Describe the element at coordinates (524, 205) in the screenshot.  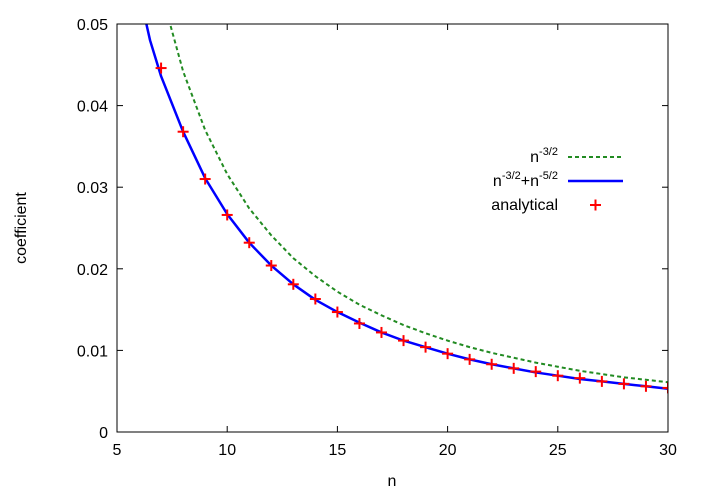
I see `legend-label-analytical: analytical` at that location.